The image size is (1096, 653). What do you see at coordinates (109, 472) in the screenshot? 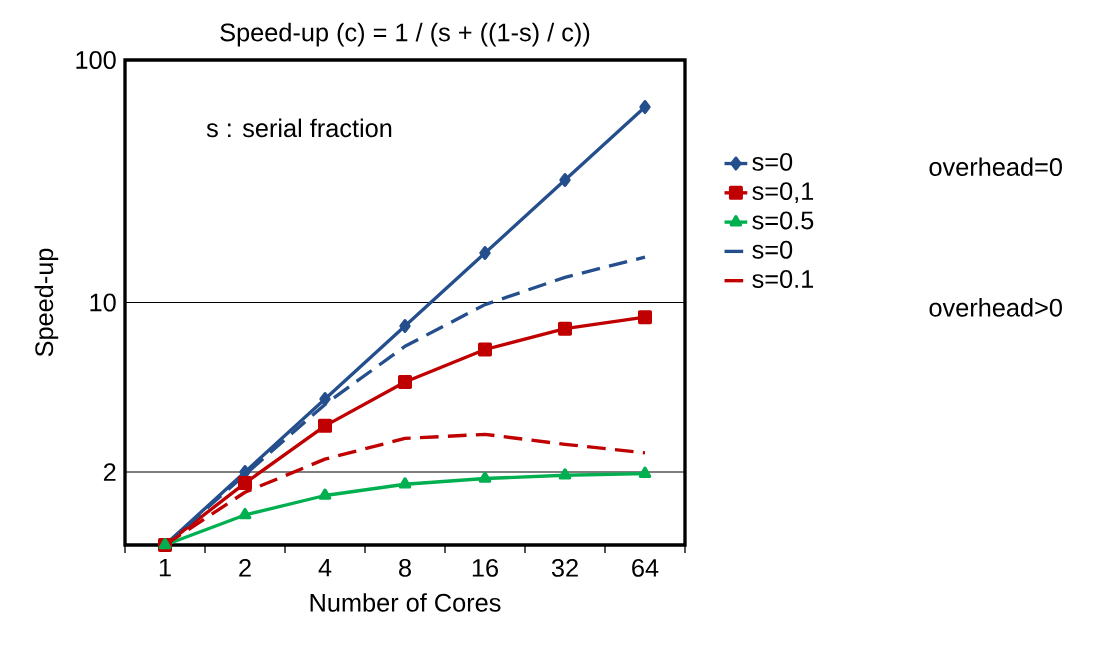
I see `y-tick-label: 2` at bounding box center [109, 472].